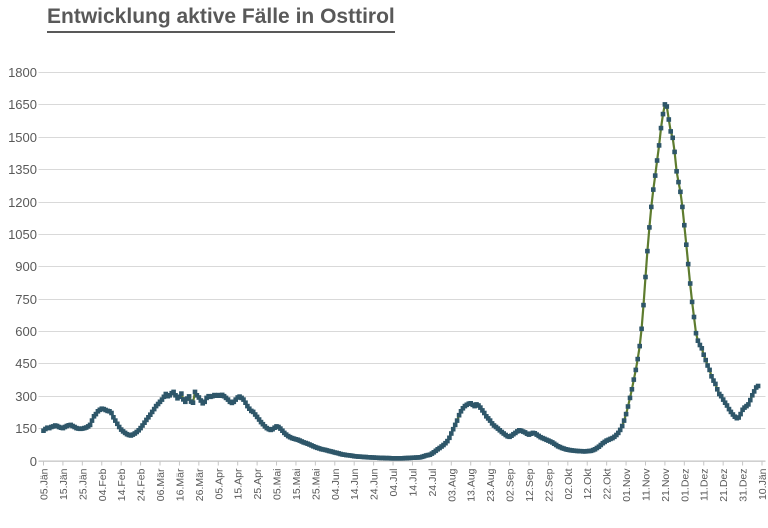  What do you see at coordinates (724, 485) in the screenshot?
I see `x-axis-tick-label: 21.Dez` at bounding box center [724, 485].